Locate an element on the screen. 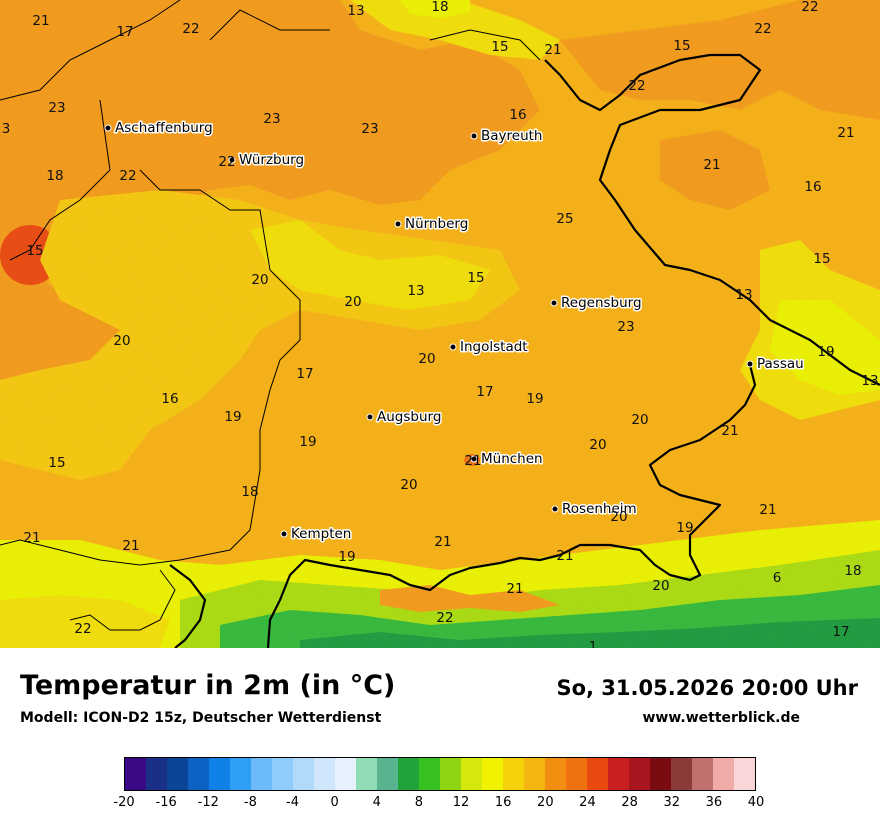  color-scale is located at coordinates (440, 774).